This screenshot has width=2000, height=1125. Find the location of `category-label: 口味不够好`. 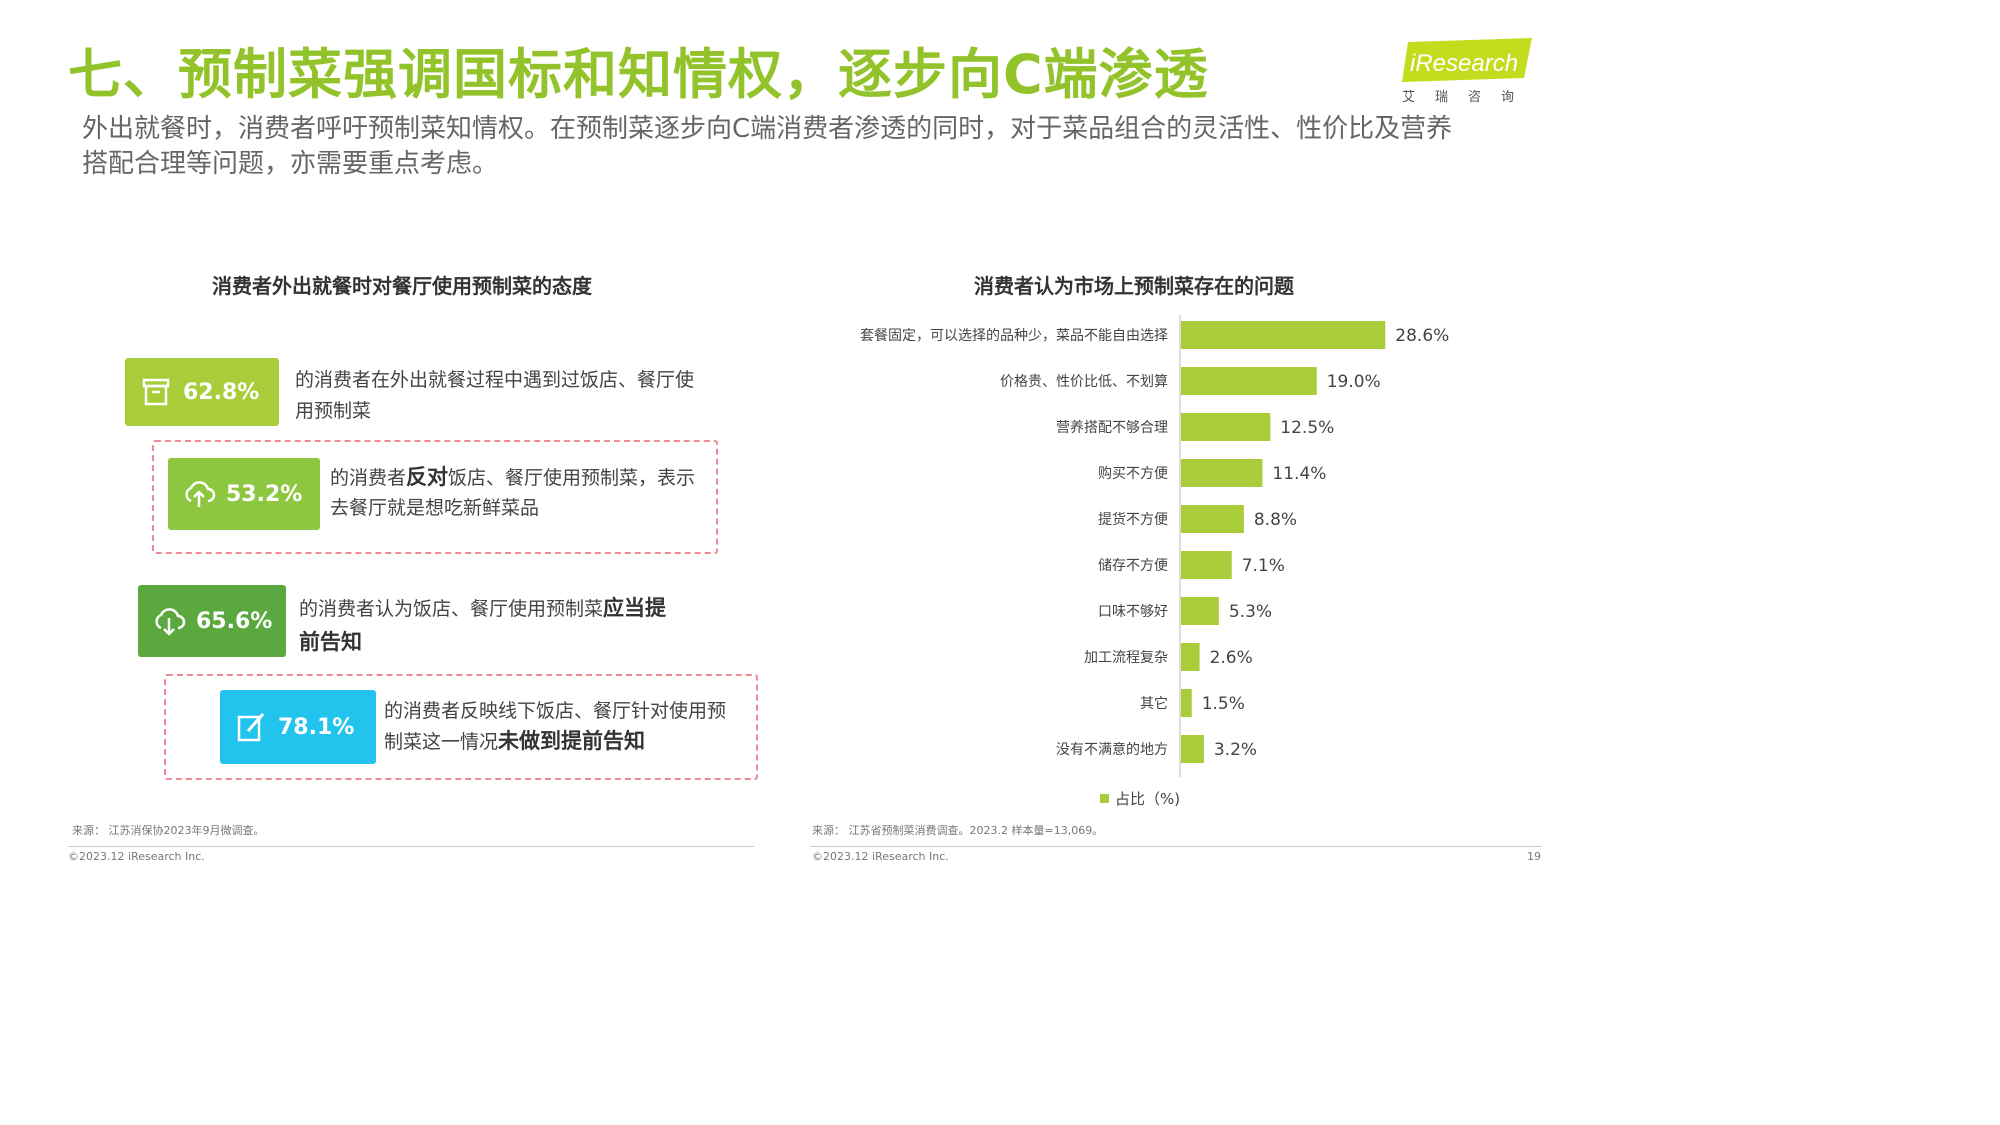

category-label: 口味不够好 is located at coordinates (1133, 612).